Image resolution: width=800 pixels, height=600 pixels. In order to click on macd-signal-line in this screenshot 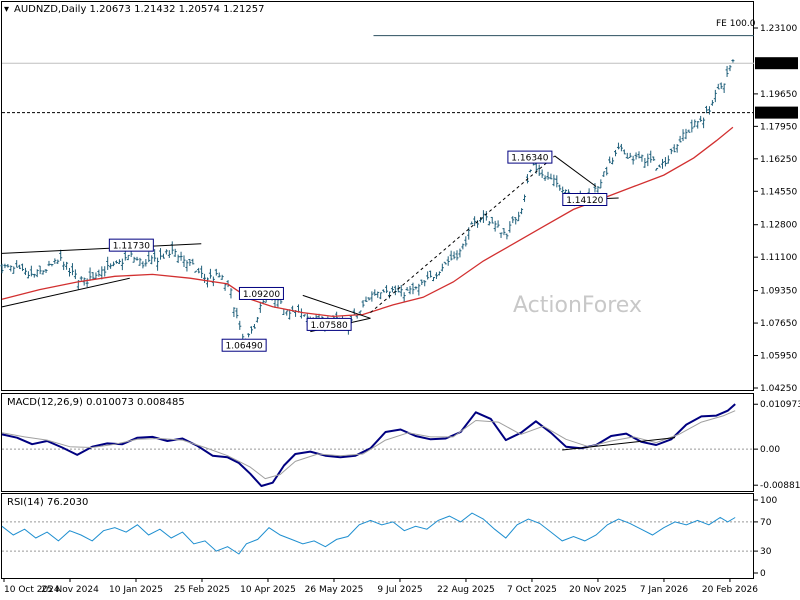, I will do `click(368, 445)`.